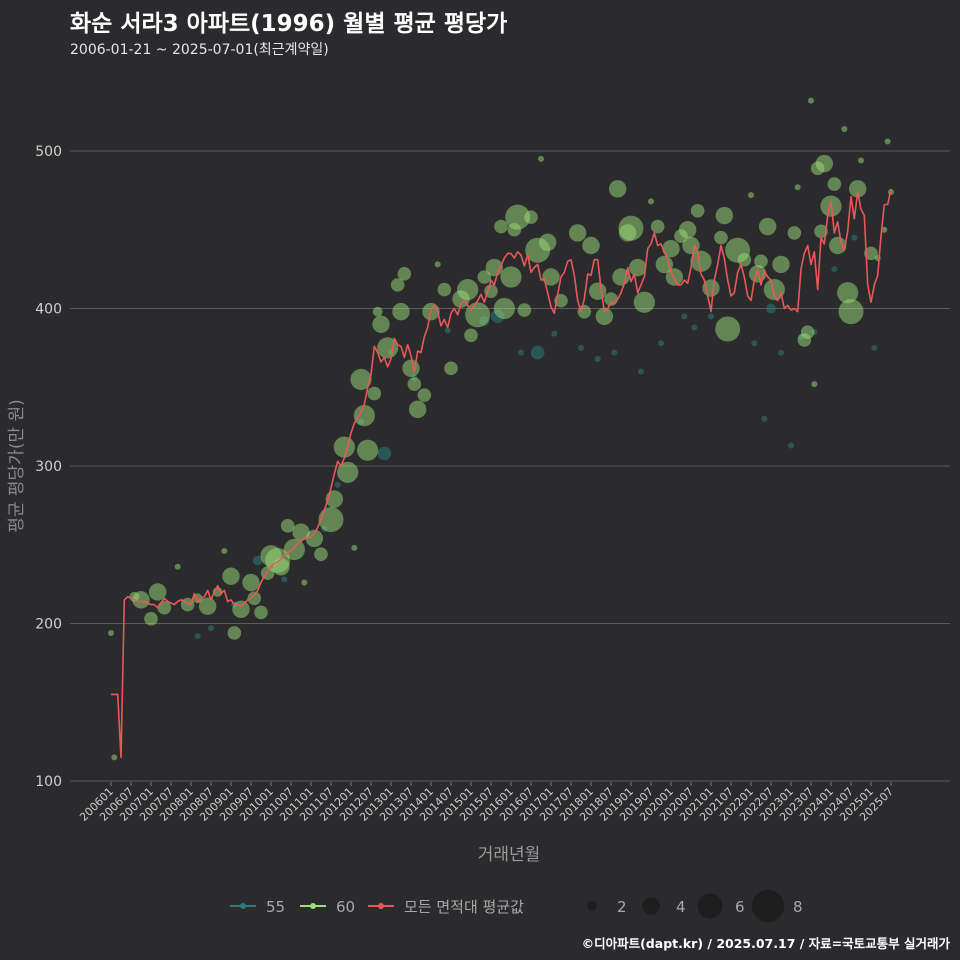  Describe the element at coordinates (464, 907) in the screenshot. I see `legend-key-average-label: 모든 면적대 평균값` at that location.